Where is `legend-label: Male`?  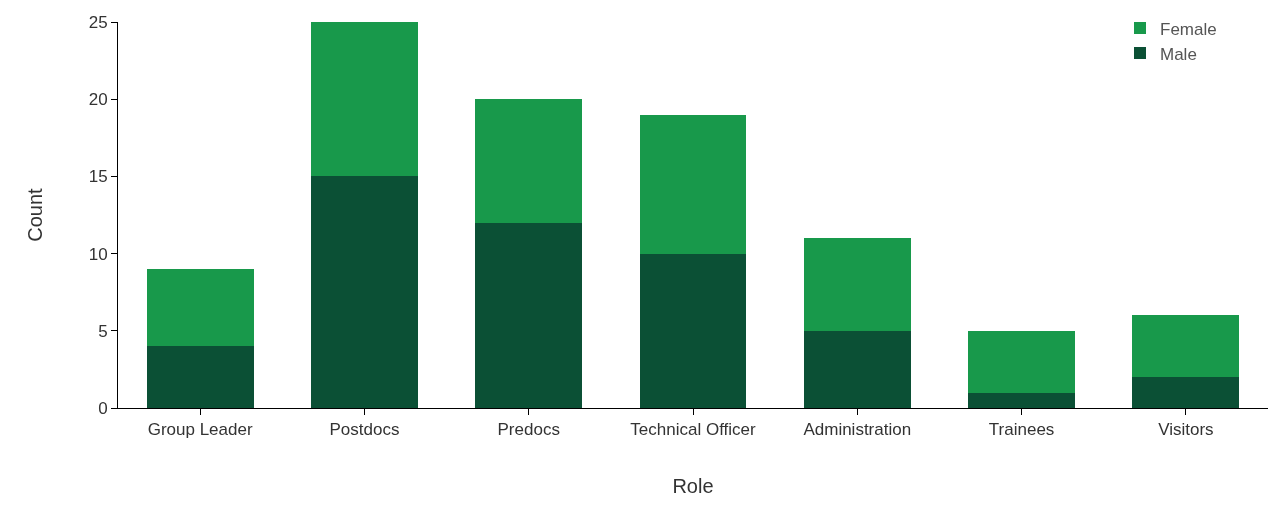
legend-label: Male is located at coordinates (1178, 54).